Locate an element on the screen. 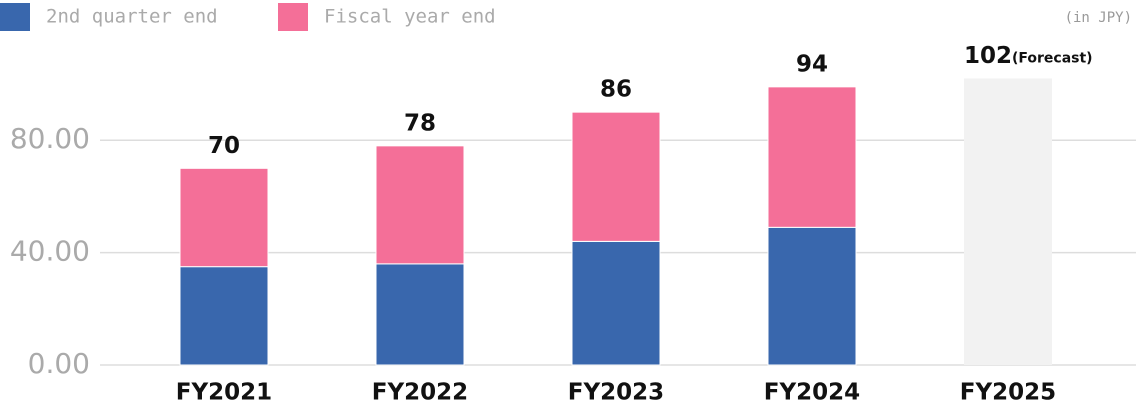 This screenshot has height=413, width=1136. x-tick-label: FY2023 is located at coordinates (616, 393).